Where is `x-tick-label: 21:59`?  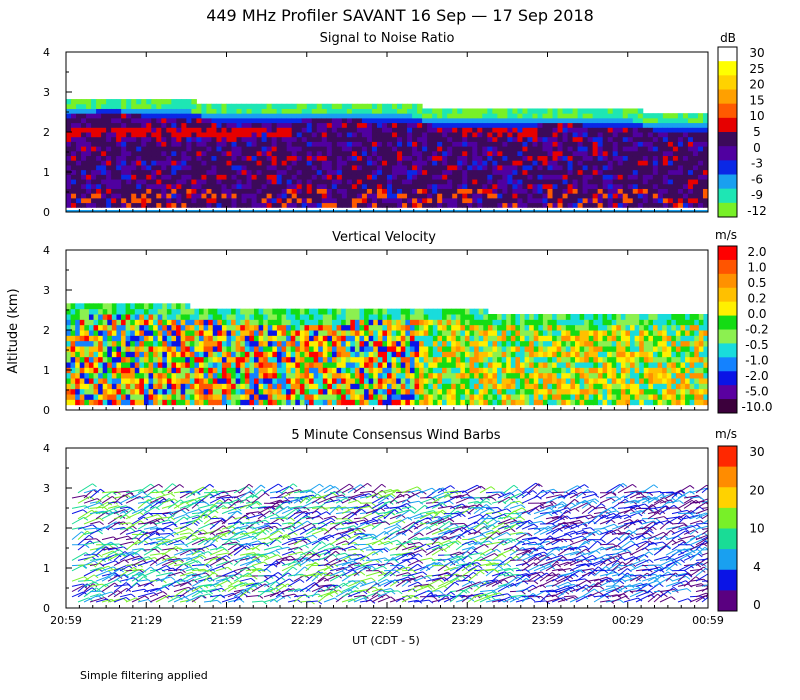 x-tick-label: 21:59 is located at coordinates (227, 620).